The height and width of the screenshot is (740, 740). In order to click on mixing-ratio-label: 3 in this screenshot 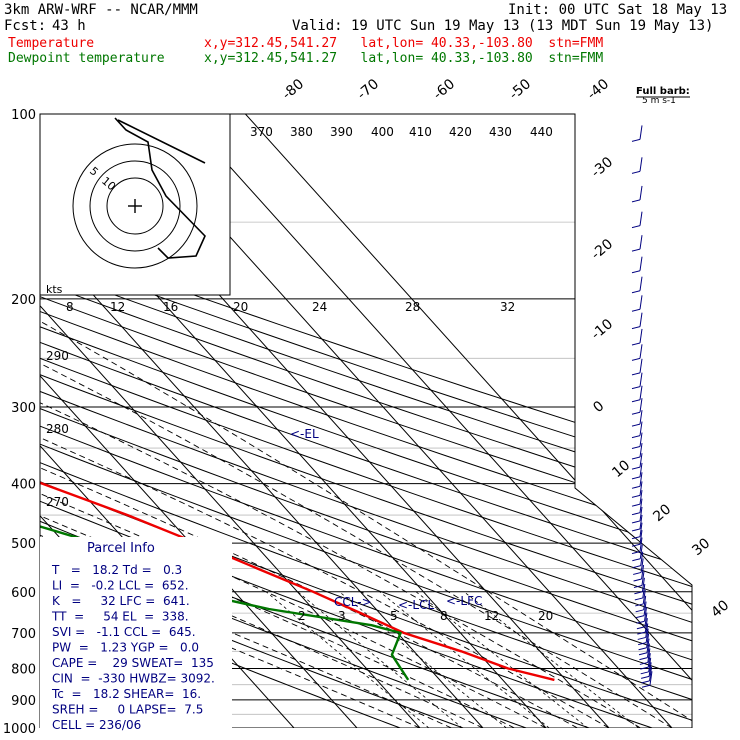, I will do `click(342, 616)`.